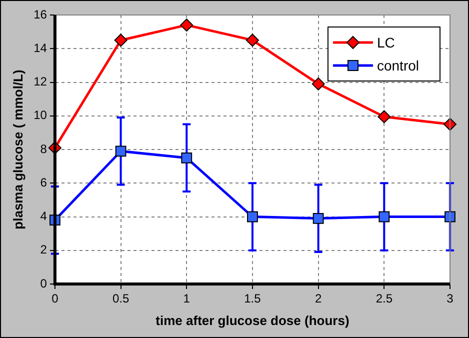 The image size is (469, 338). What do you see at coordinates (384, 299) in the screenshot?
I see `x-tick-label: 2.5` at bounding box center [384, 299].